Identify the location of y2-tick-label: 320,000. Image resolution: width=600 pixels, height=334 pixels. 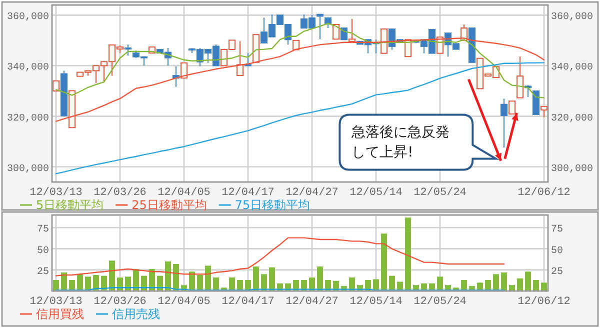
(572, 118).